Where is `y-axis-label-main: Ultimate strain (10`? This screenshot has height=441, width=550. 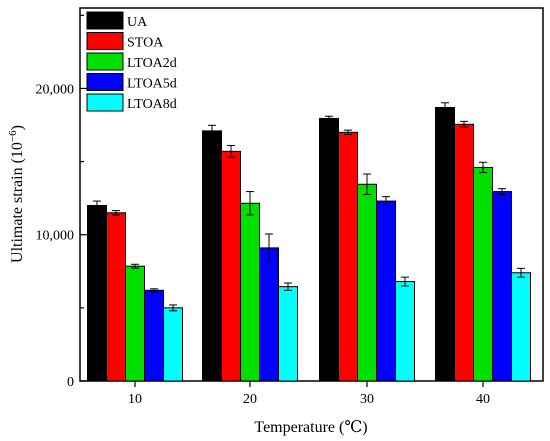
y-axis-label-main: Ultimate strain (10 is located at coordinates (17, 202).